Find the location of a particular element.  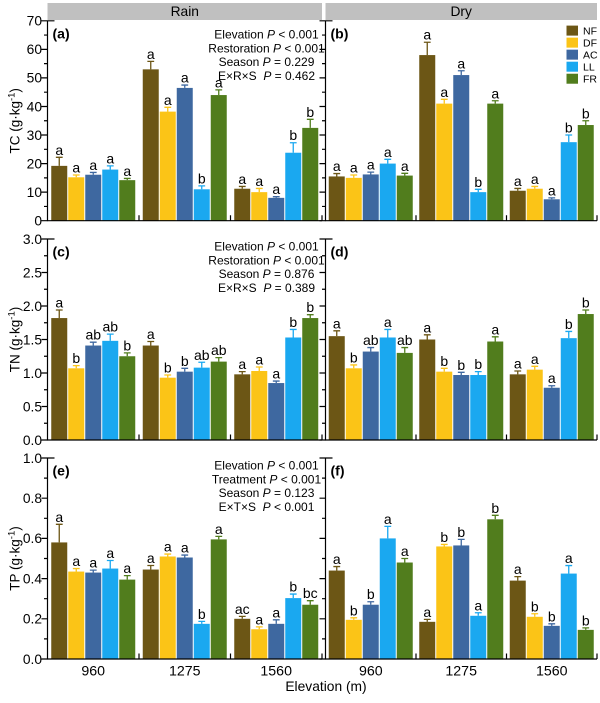

svg-text: 0.2 is located at coordinates (32, 619).